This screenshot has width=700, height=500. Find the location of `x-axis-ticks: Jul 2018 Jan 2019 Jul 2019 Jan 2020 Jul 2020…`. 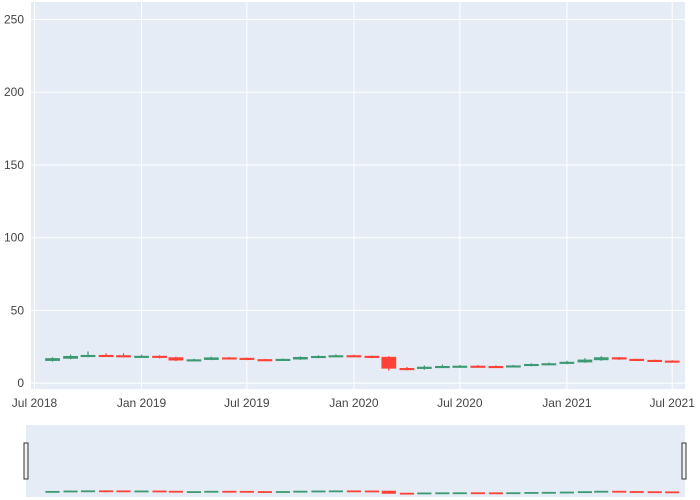

x-axis-ticks: Jul 2018 Jan 2019 Jul 2019 Jan 2020 Jul 2020… is located at coordinates (353, 403).